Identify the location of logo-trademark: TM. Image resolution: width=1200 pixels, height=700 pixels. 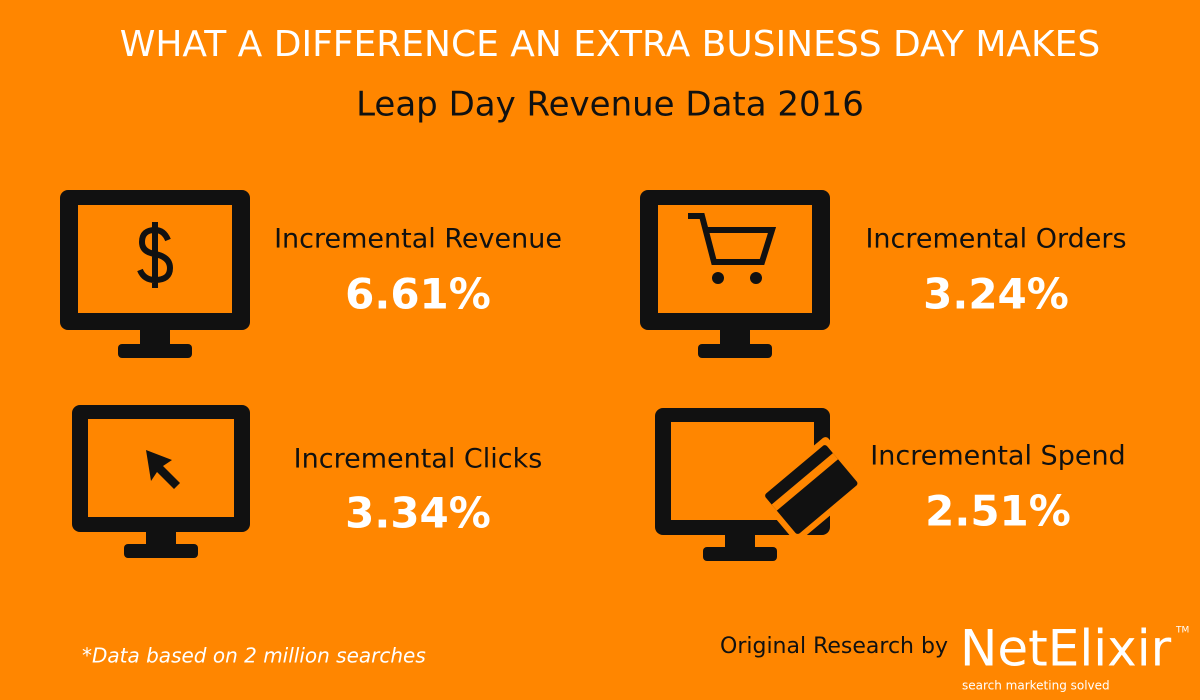
(1182, 631).